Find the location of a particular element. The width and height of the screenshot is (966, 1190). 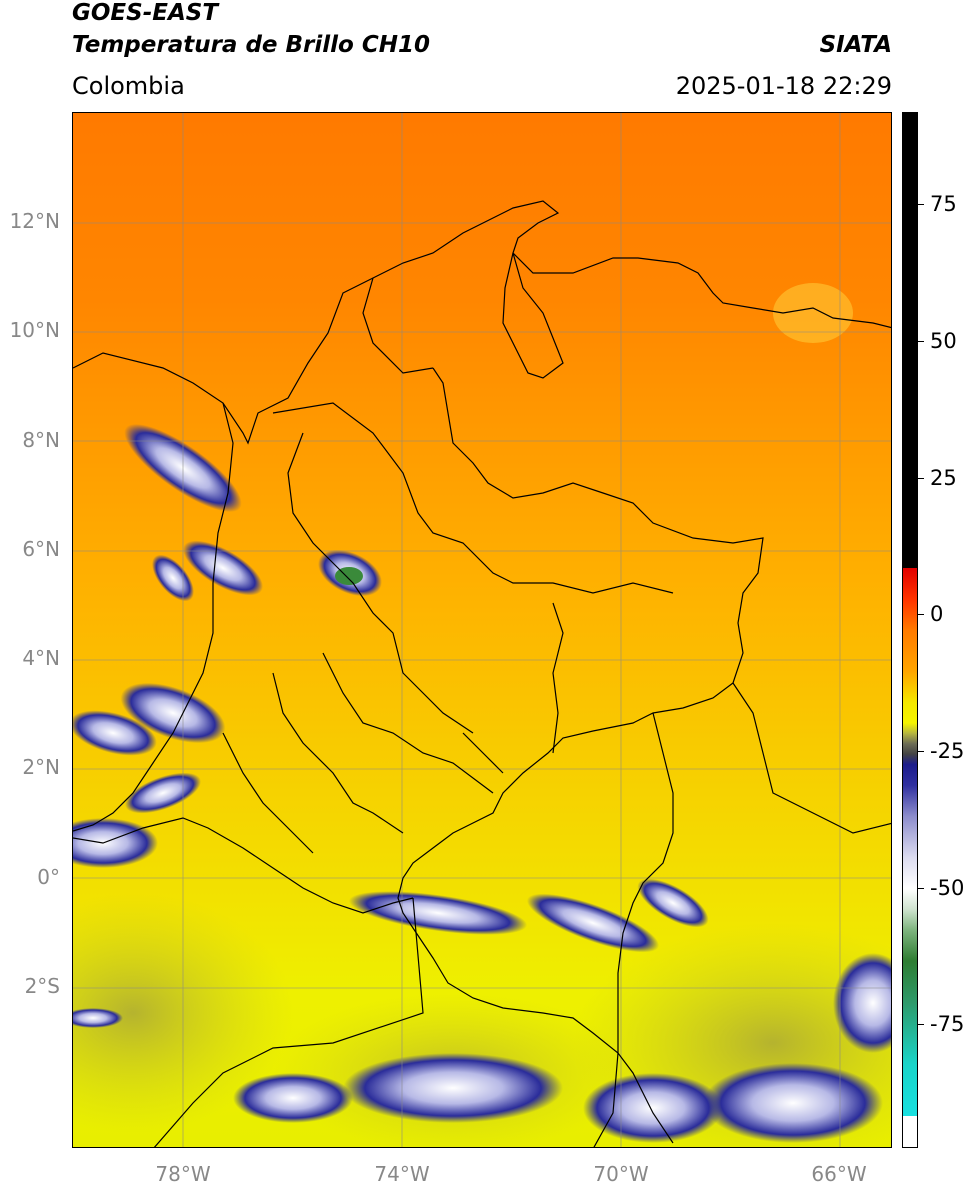

lat-label: 2°S is located at coordinates (42, 986).